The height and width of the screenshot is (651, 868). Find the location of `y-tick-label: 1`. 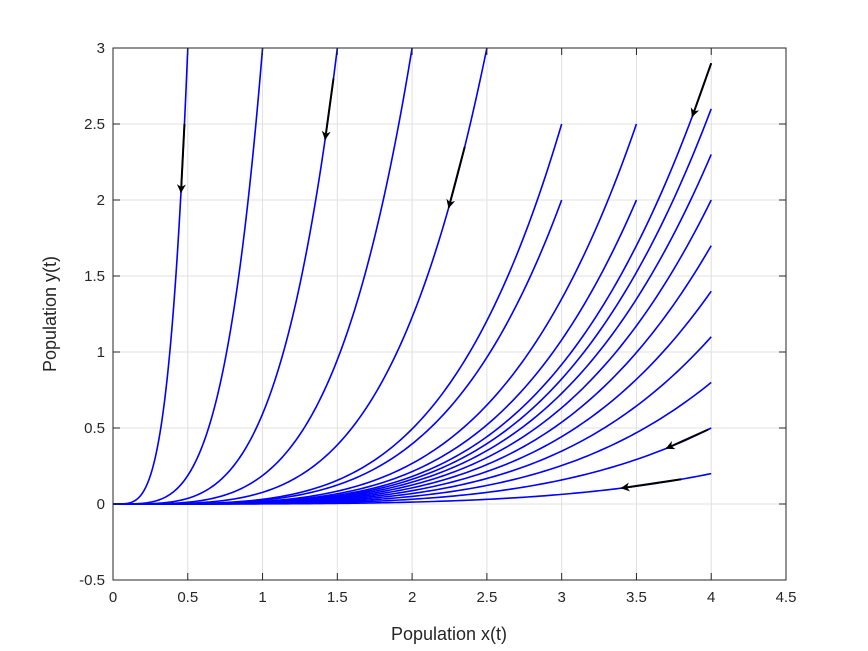

y-tick-label: 1 is located at coordinates (101, 352).